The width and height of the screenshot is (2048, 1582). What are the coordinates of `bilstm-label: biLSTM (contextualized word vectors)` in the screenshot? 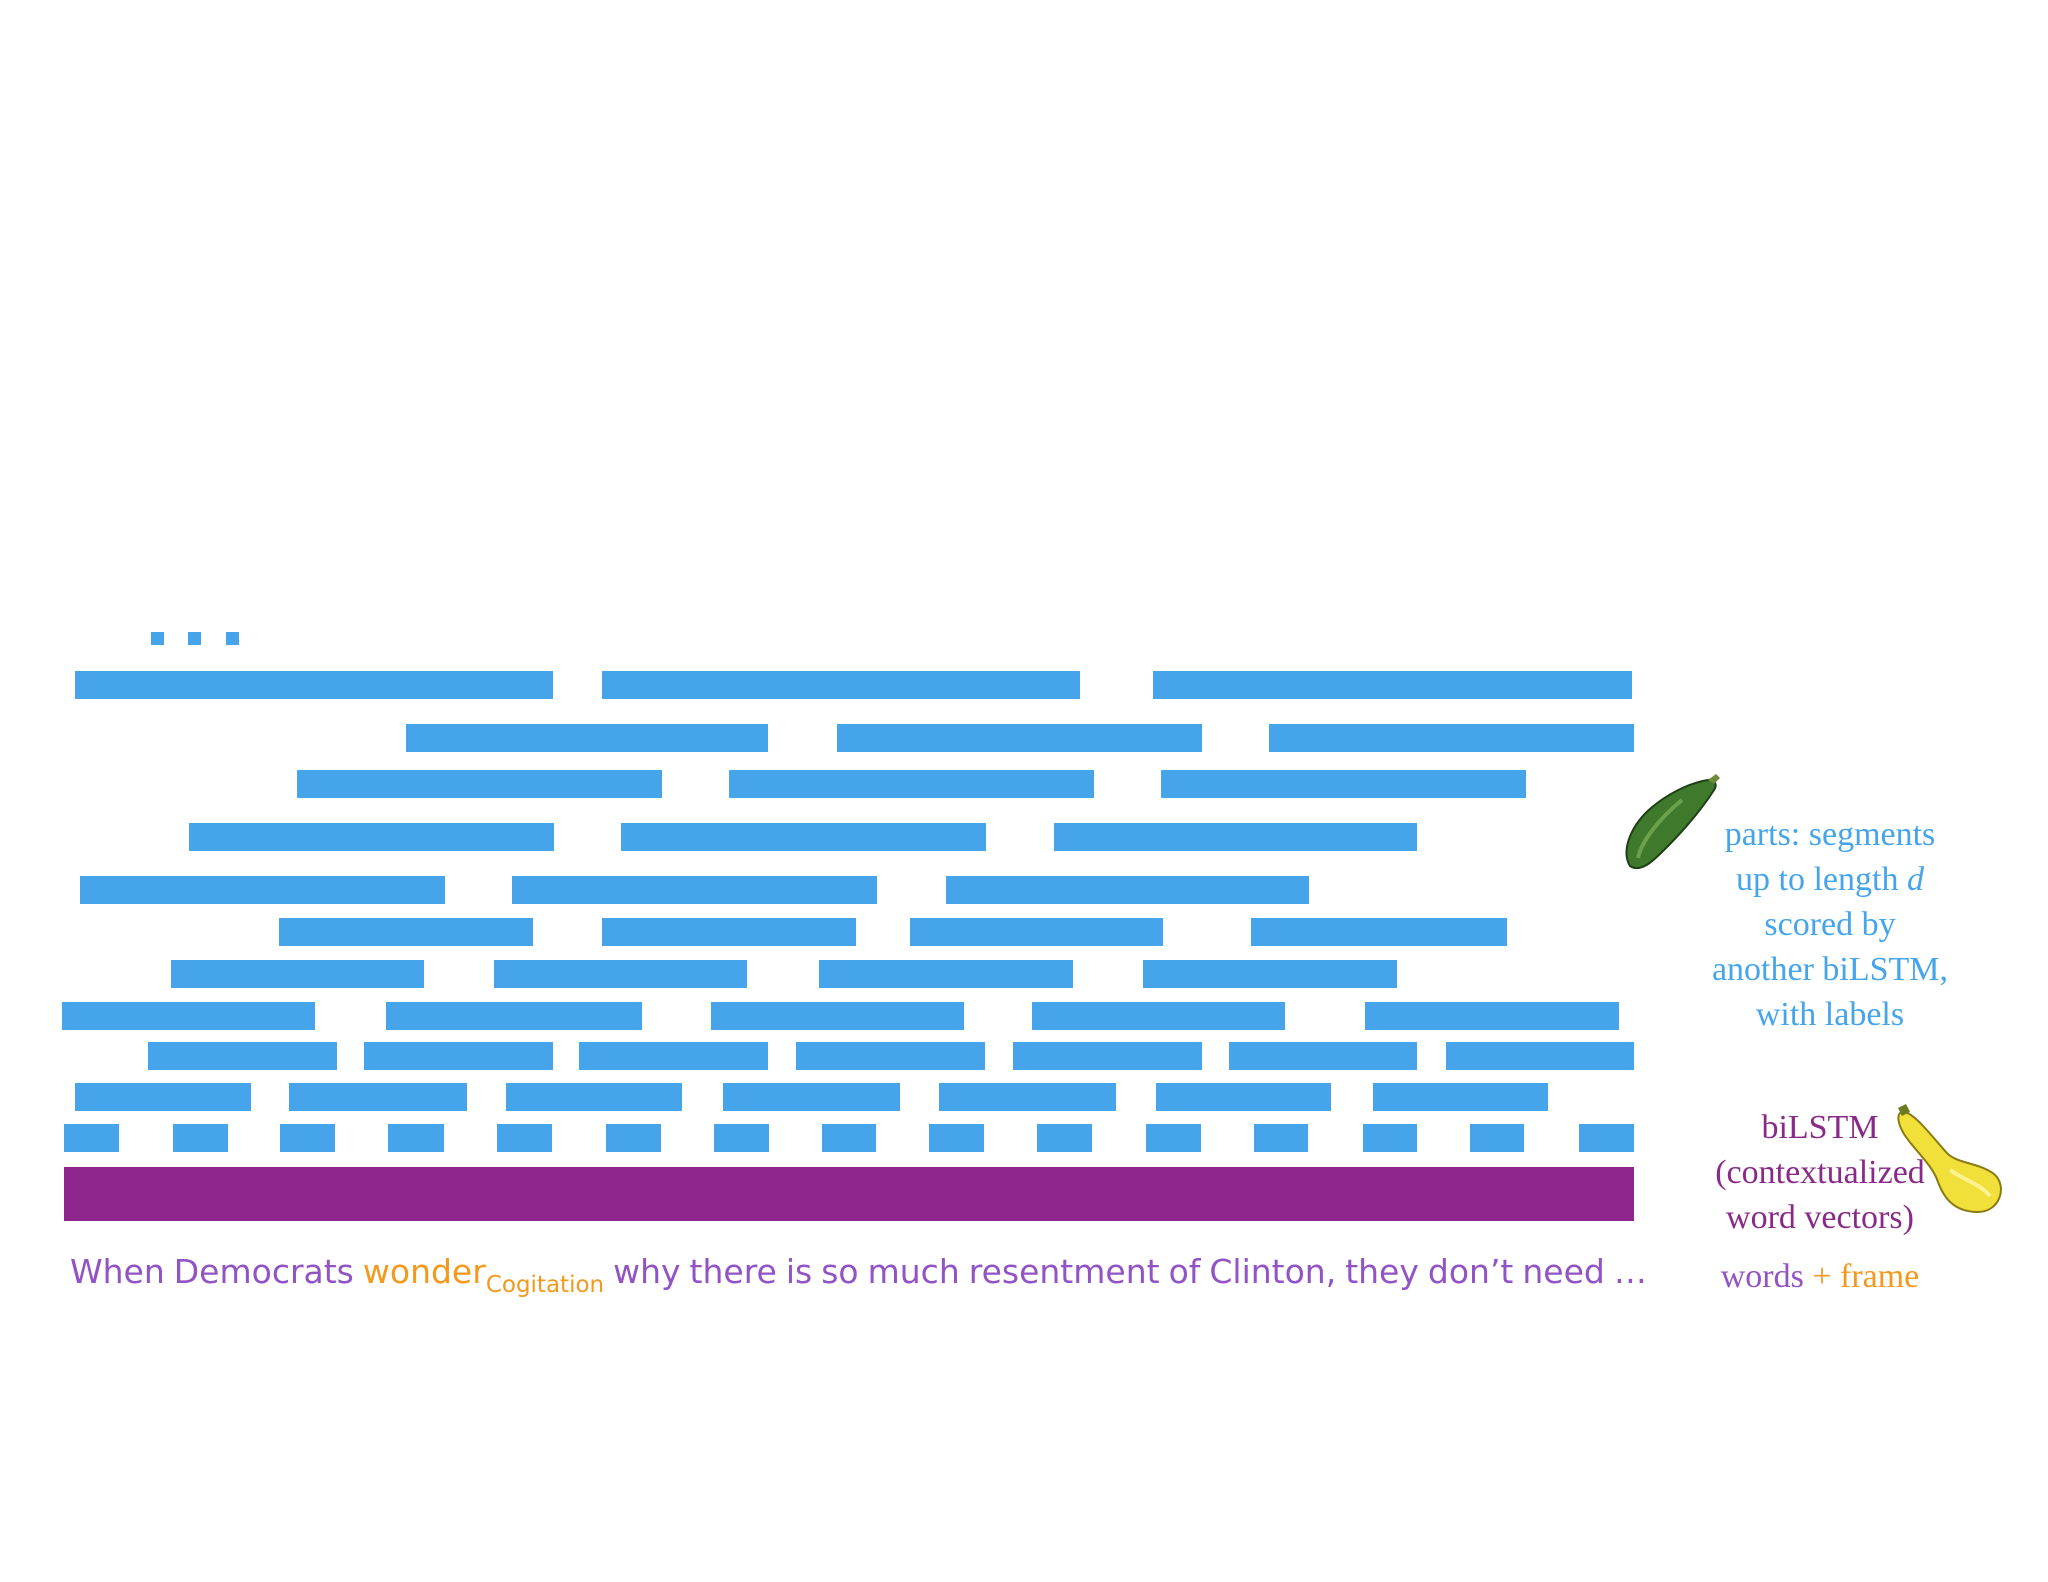 It's located at (1820, 1172).